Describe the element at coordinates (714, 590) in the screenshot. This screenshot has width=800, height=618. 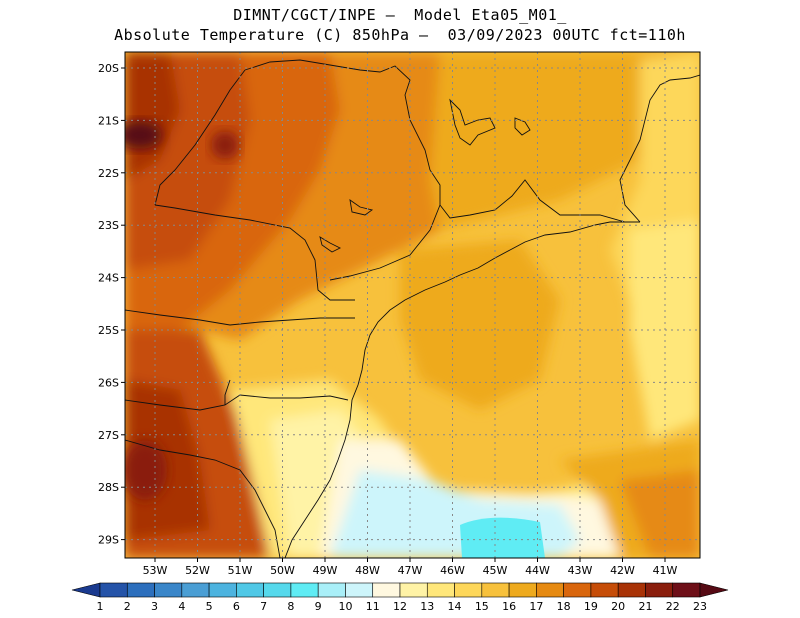
I see `colorbar-high-arrow` at that location.